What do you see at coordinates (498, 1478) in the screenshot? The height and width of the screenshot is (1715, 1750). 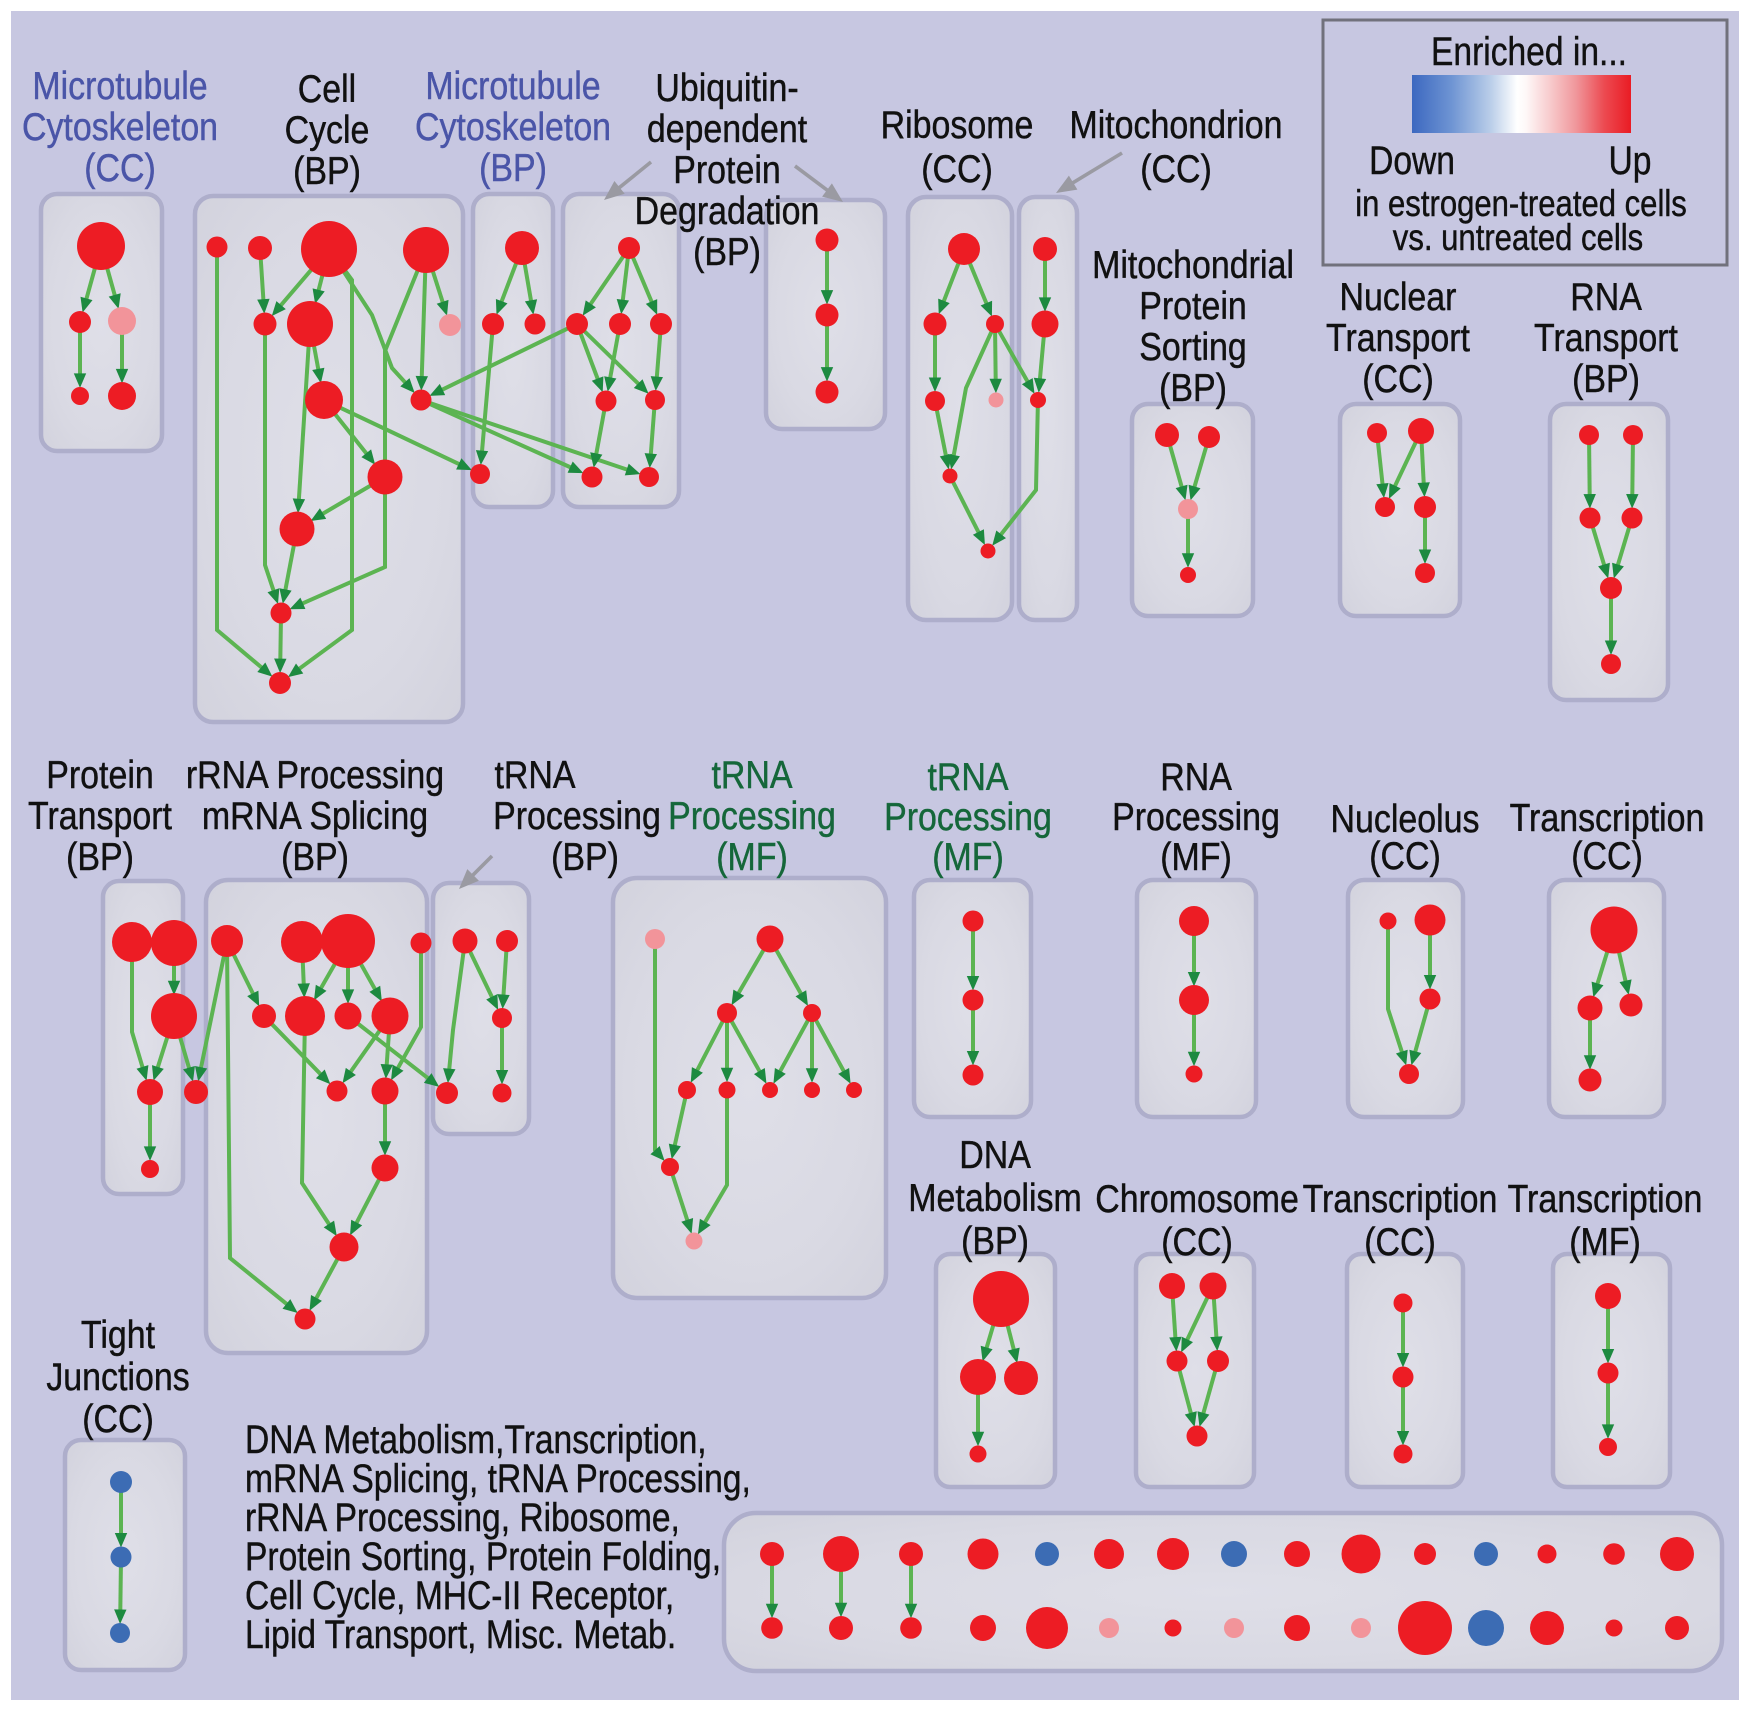 I see `svg-text:mRNA Splicing, tRNA Processing: mRNA Splicing, tRNA Processing,` at bounding box center [498, 1478].